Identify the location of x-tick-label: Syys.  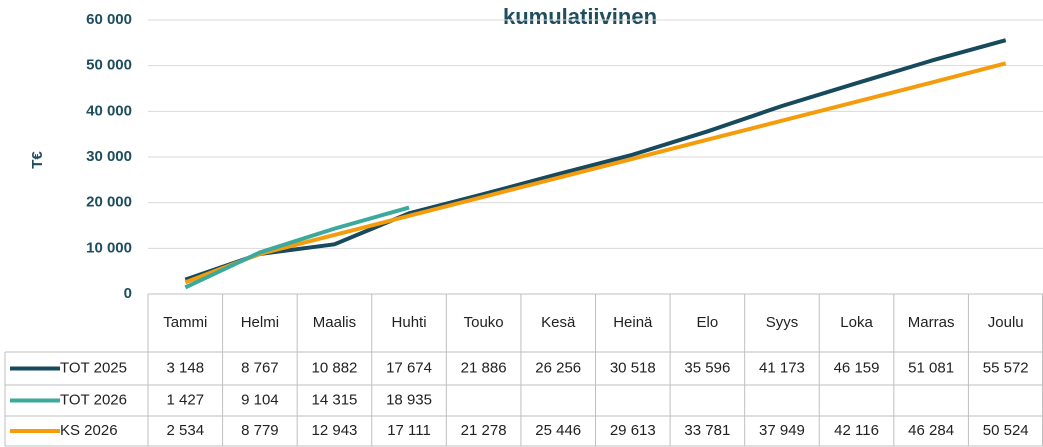
(782, 322).